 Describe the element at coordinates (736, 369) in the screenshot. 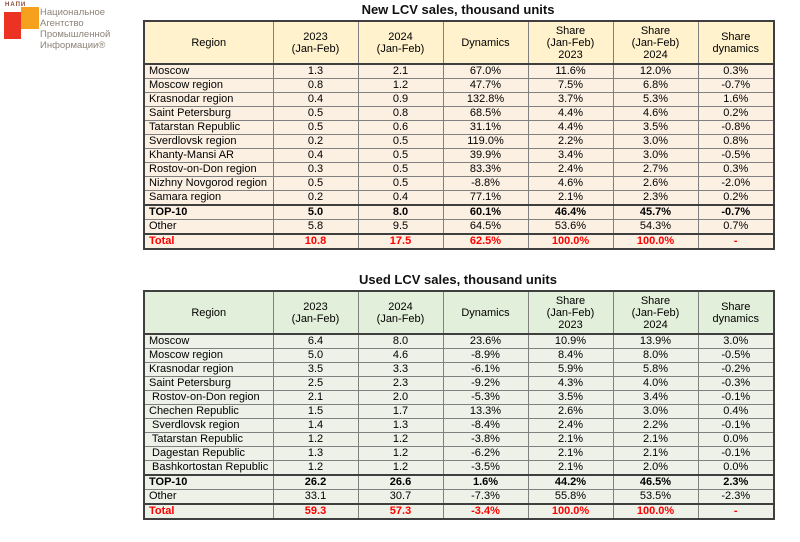

I see `value-cell: -0.2%` at that location.